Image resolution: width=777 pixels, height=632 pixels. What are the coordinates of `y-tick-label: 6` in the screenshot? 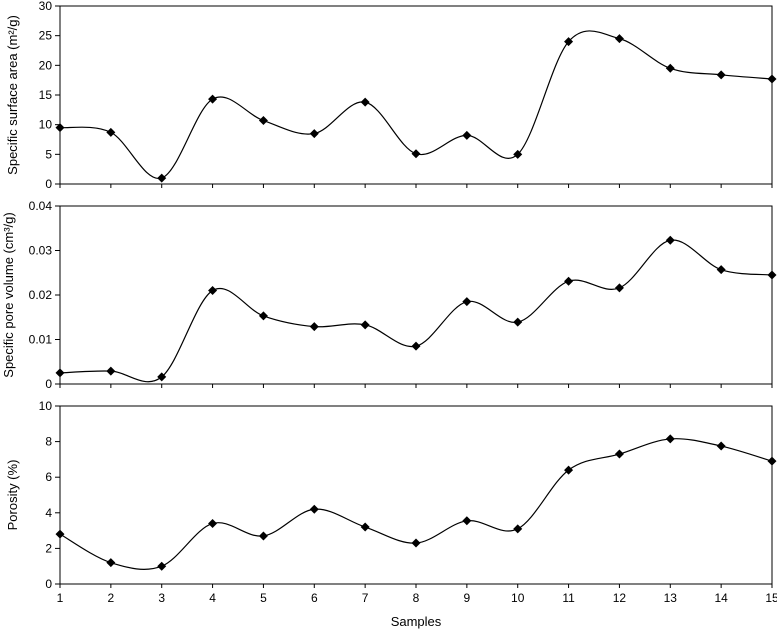 It's located at (48, 477).